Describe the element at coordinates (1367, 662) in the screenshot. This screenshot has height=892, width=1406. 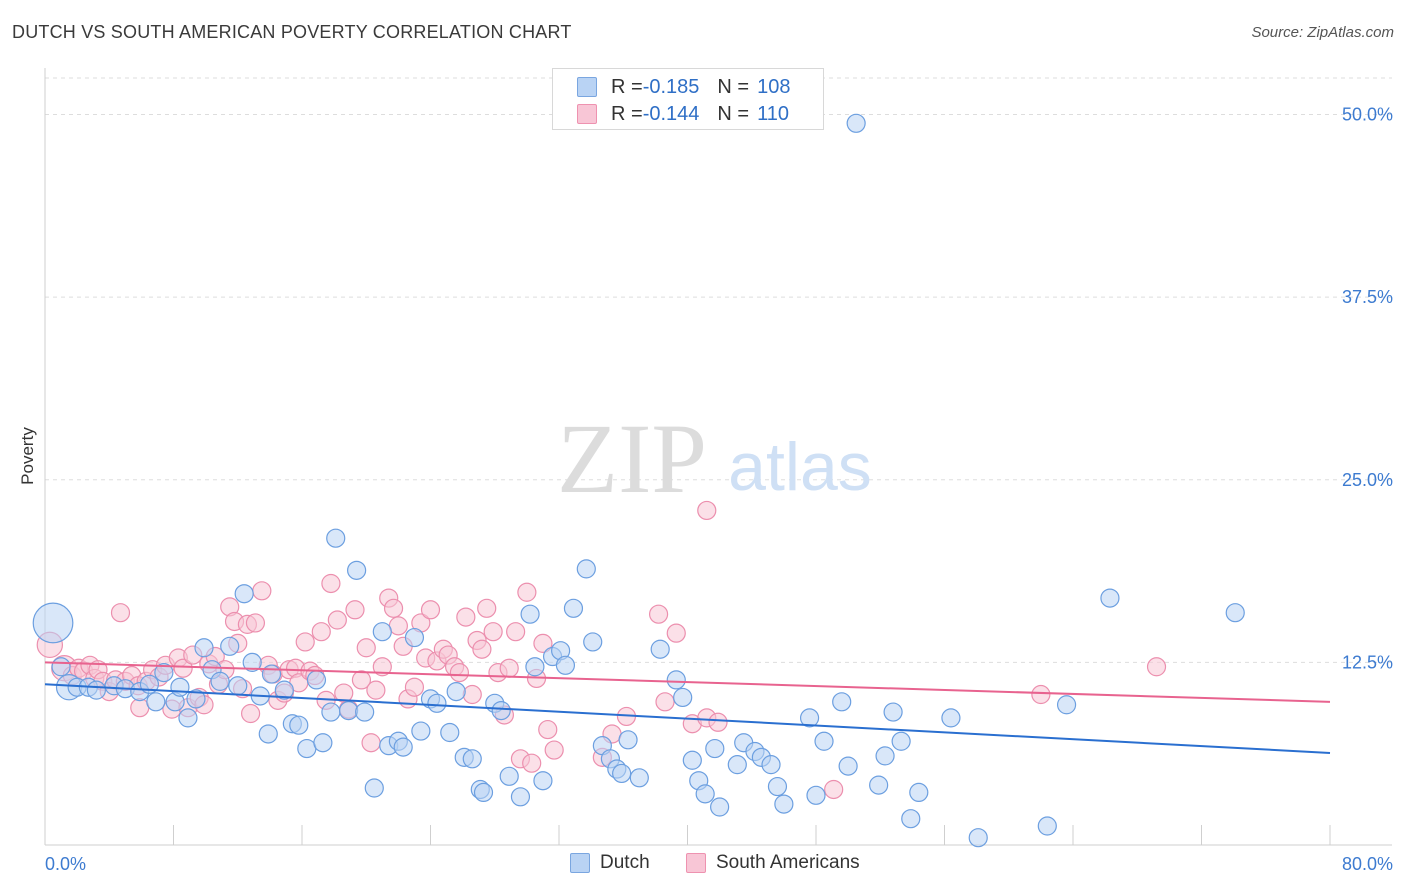
I see `y-tick-label: 12.5%` at that location.